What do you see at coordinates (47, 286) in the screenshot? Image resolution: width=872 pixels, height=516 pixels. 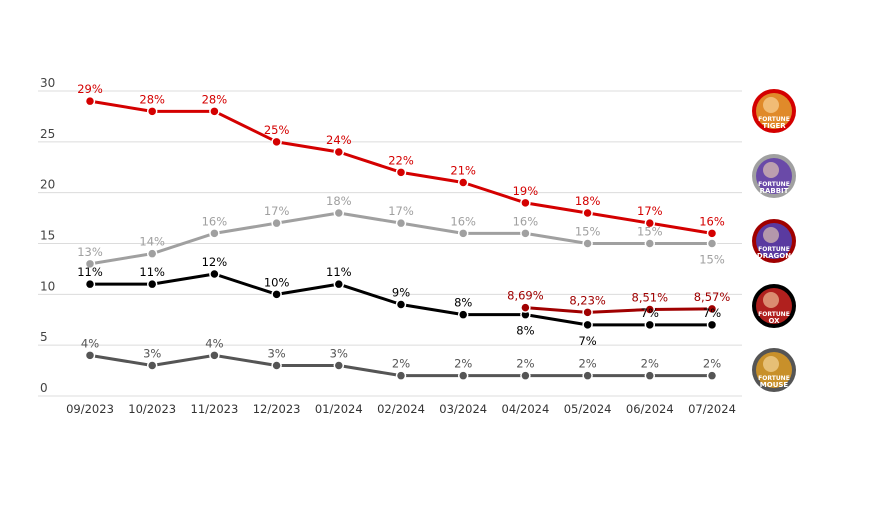 I see `y-tick-label: 10` at bounding box center [47, 286].